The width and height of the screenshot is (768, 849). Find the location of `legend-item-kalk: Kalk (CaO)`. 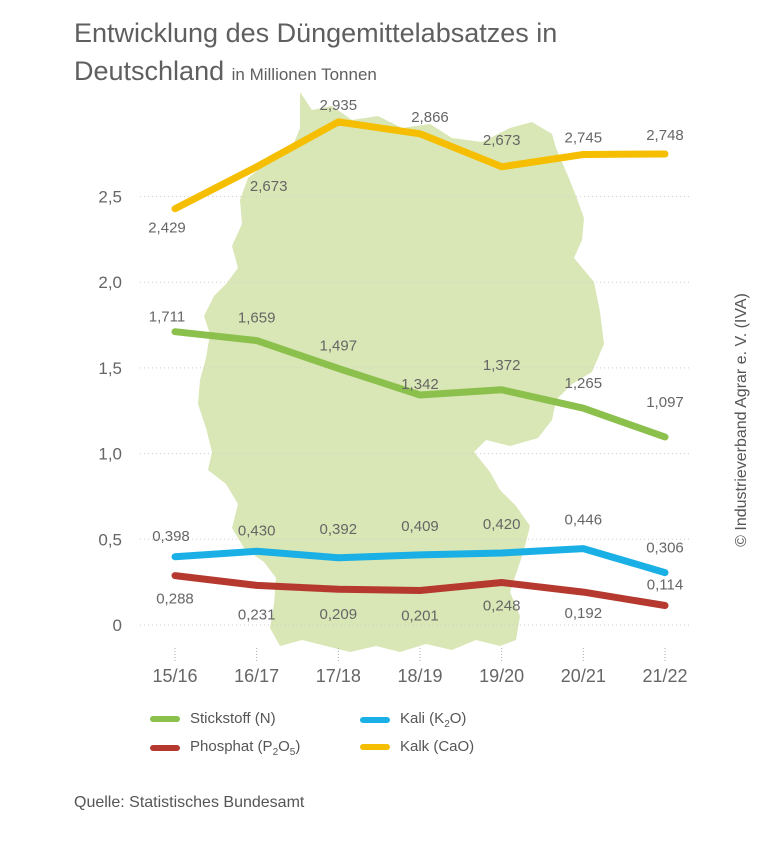

legend-item-kalk: Kalk (CaO) is located at coordinates (417, 746).